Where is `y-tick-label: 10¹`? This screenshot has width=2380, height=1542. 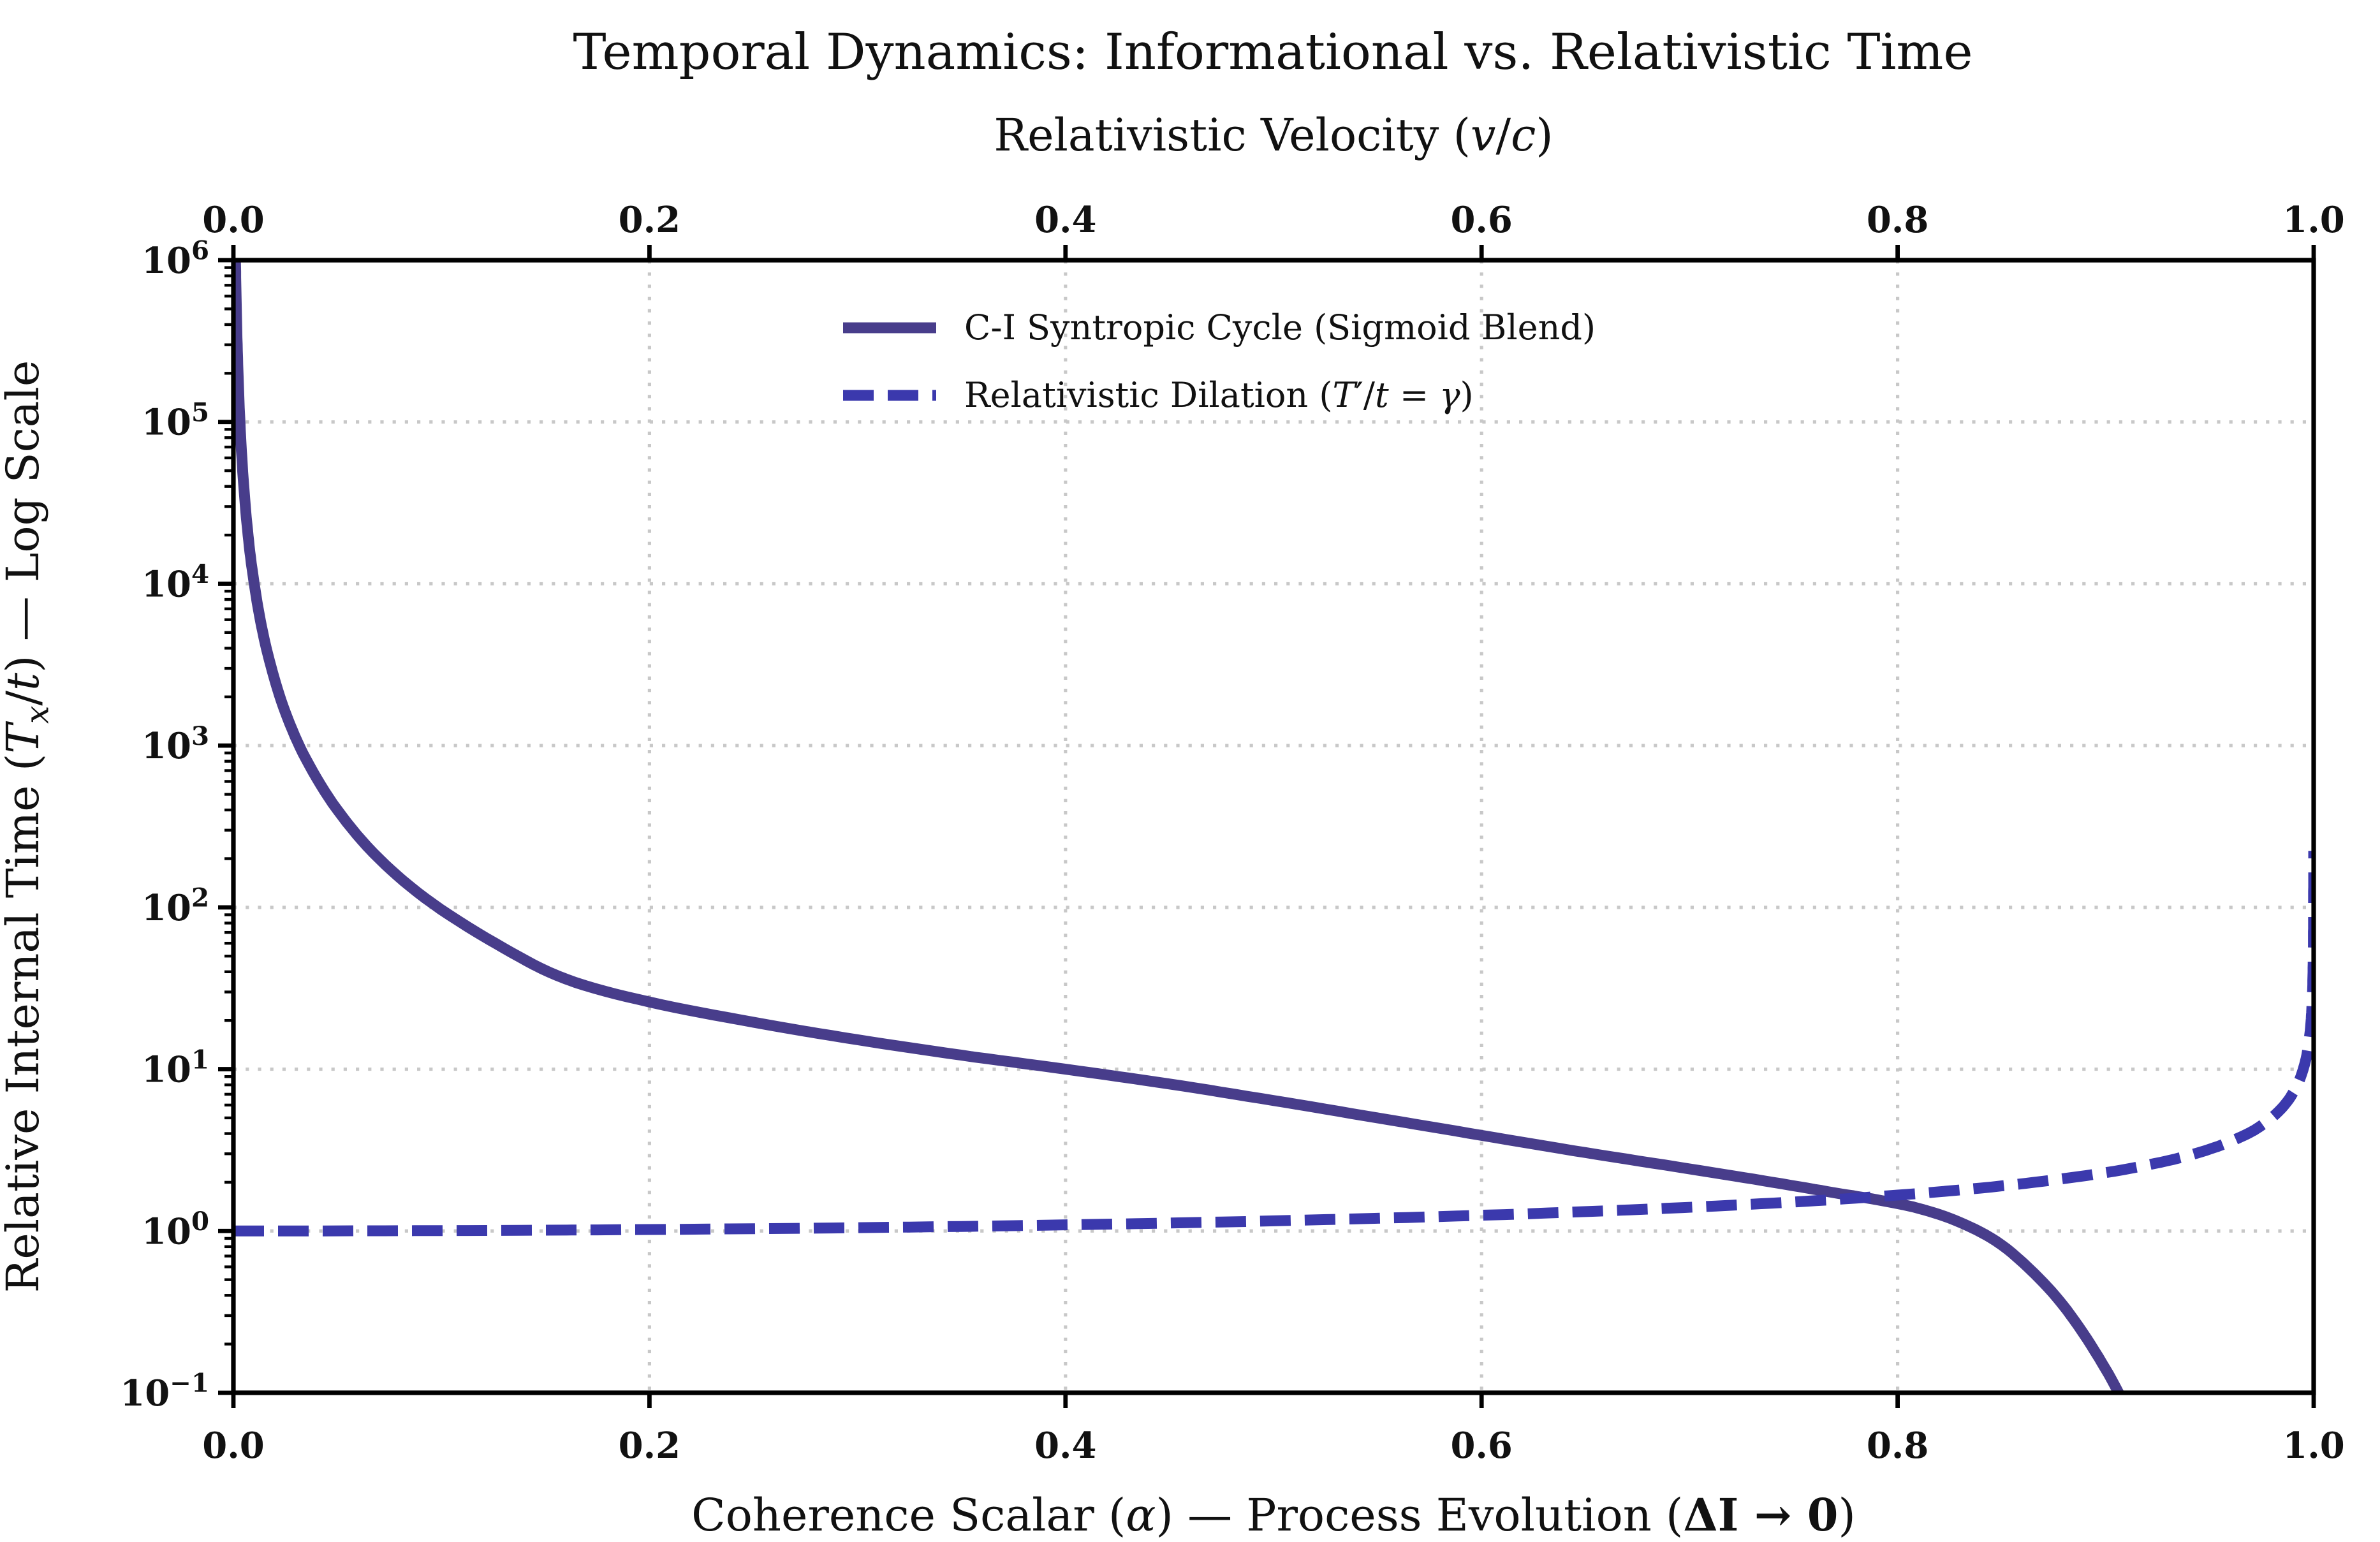 y-tick-label: 10¹ is located at coordinates (175, 1067).